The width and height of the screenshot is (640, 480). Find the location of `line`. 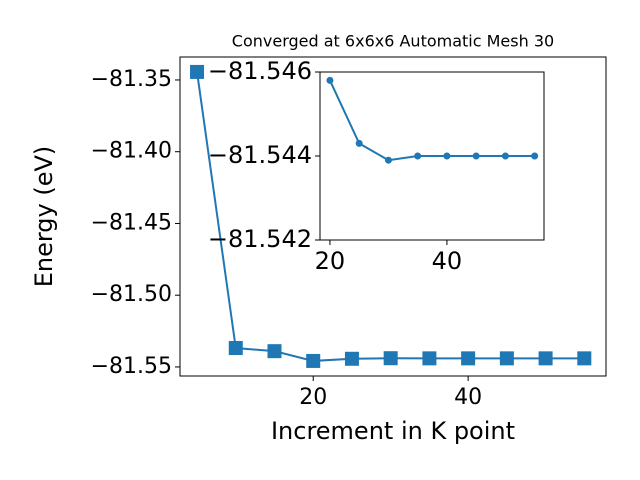

line is located at coordinates (432, 120).